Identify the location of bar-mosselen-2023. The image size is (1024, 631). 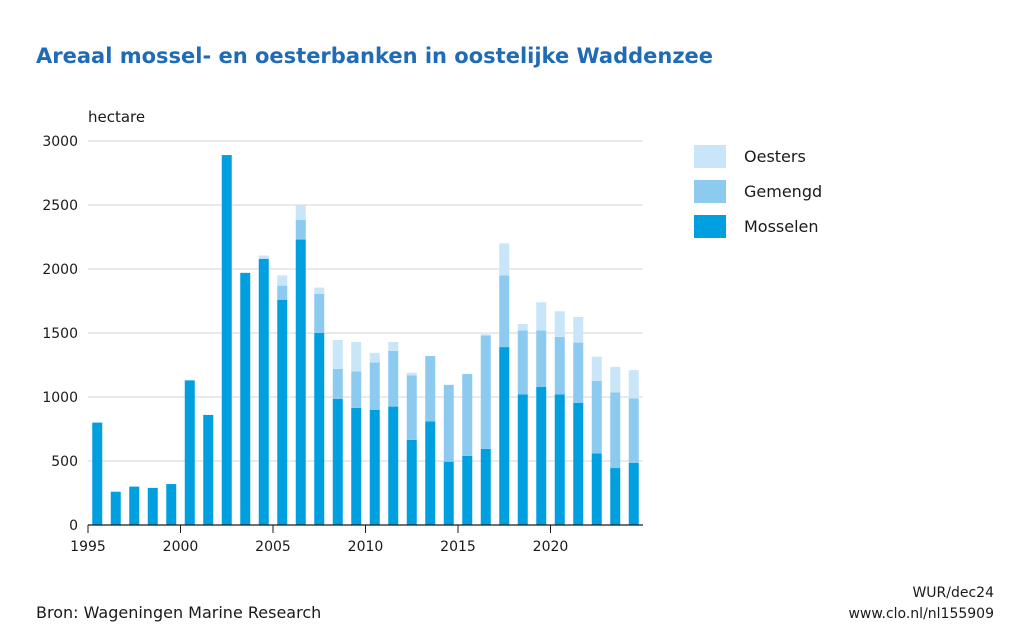
(615, 496).